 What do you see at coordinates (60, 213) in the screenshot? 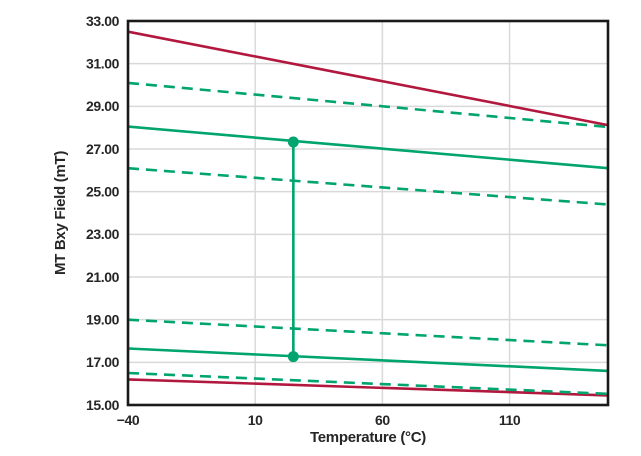
I see `y-axis-title: MT Bxy Field (mT)` at bounding box center [60, 213].